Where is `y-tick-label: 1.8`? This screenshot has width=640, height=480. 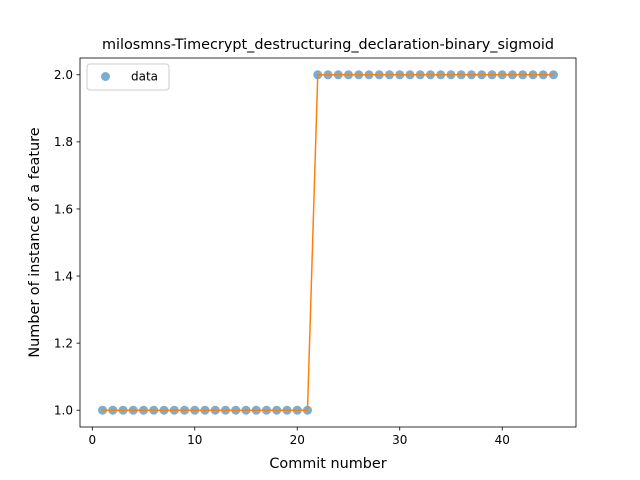 y-tick-label: 1.8 is located at coordinates (63, 142).